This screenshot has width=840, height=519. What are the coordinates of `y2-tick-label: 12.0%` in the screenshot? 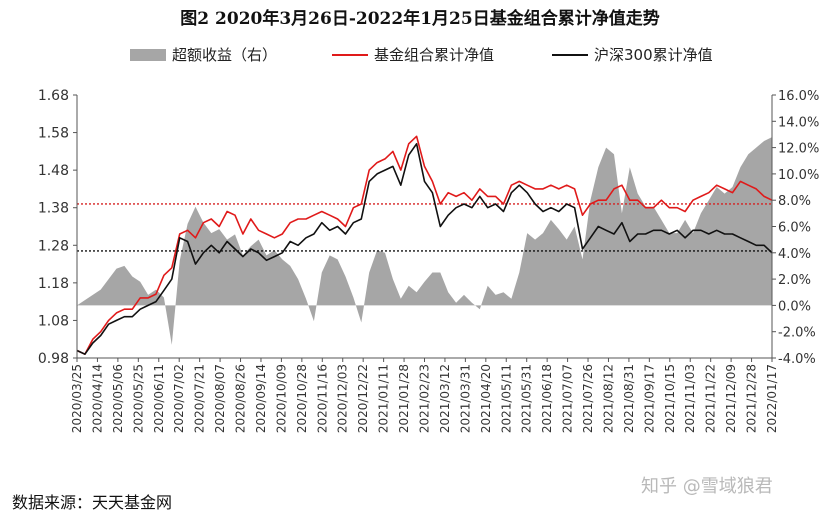 It's located at (798, 149).